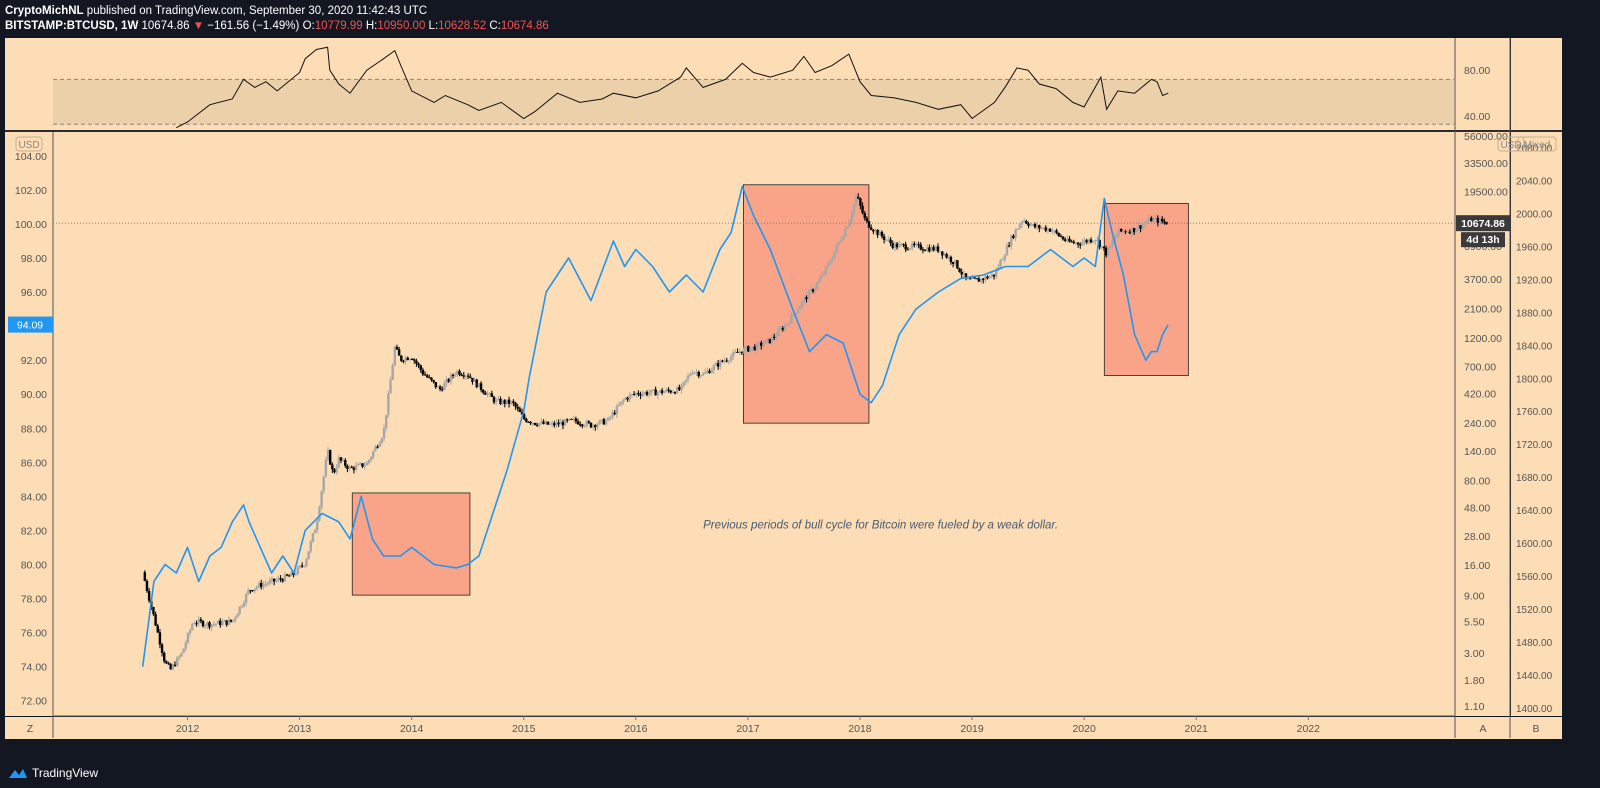 The height and width of the screenshot is (788, 1600). I want to click on right-tick-label: 48.00, so click(1477, 508).